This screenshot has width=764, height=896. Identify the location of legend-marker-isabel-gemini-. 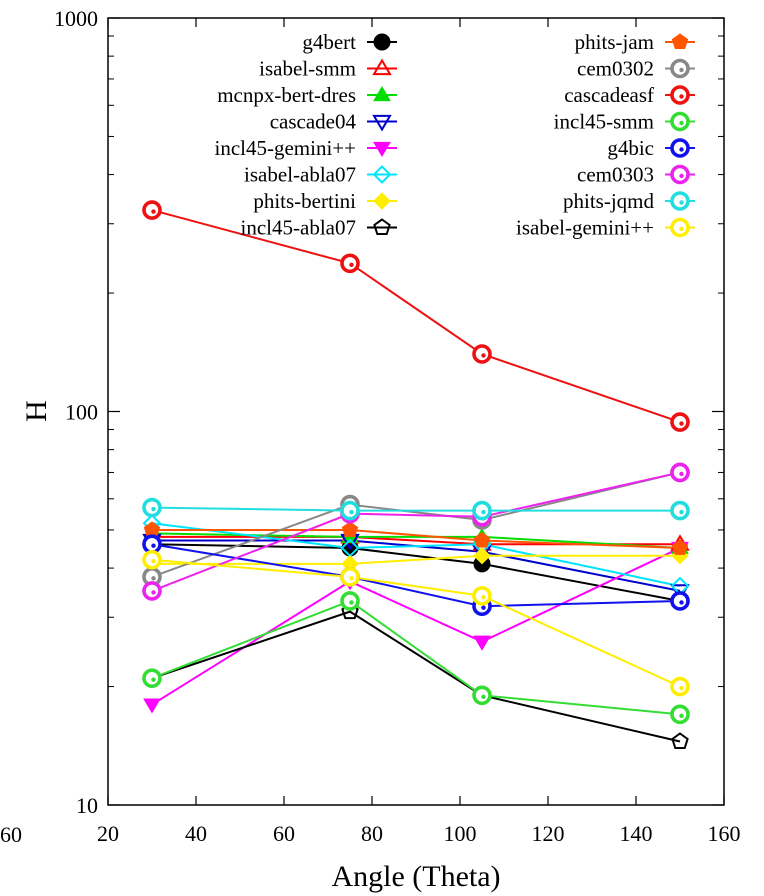
(680, 227).